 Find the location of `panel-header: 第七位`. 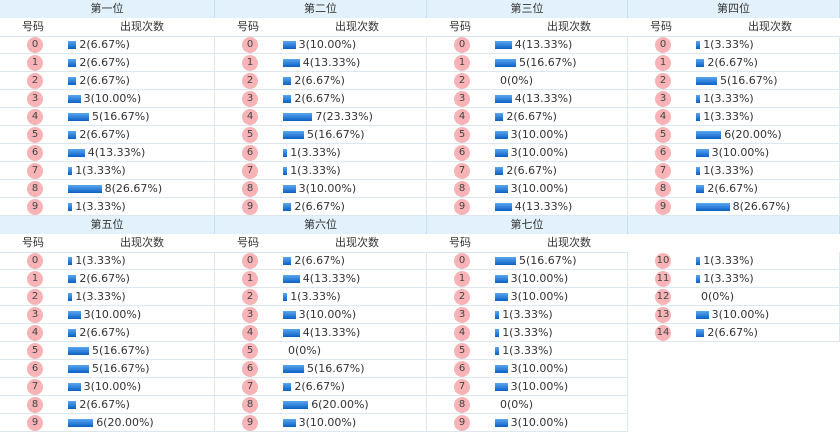

panel-header: 第七位 is located at coordinates (527, 225).